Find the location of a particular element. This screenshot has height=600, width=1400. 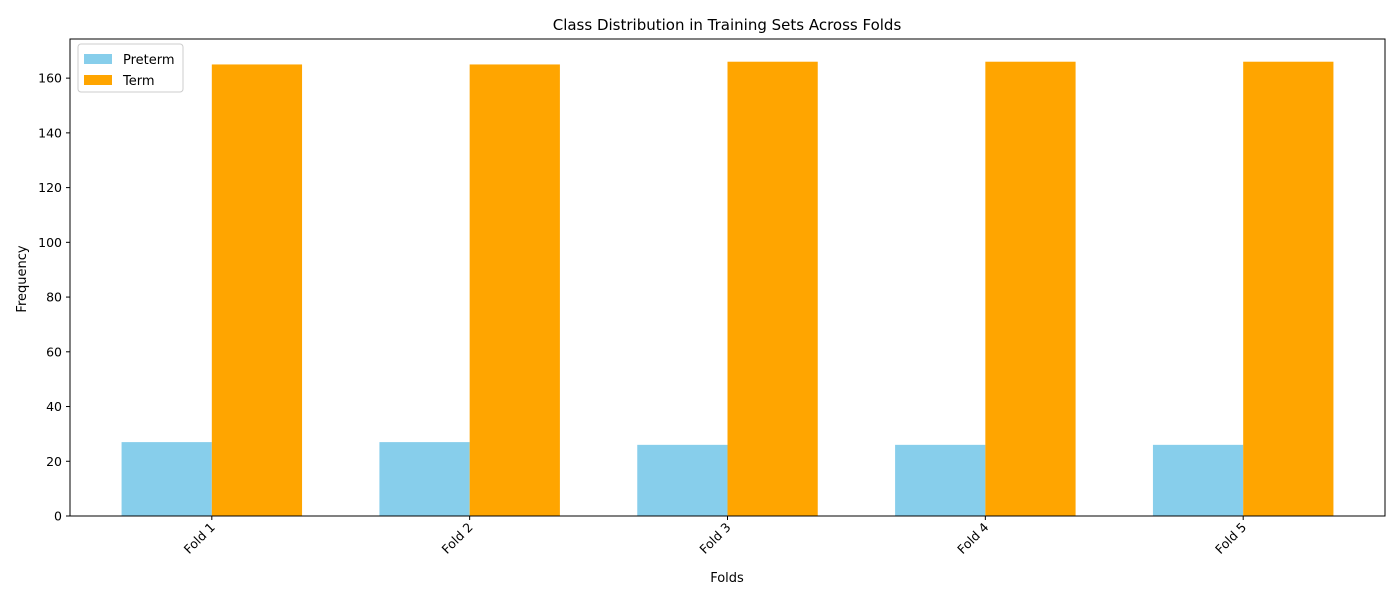

y-tick-label: 120 is located at coordinates (50, 187).